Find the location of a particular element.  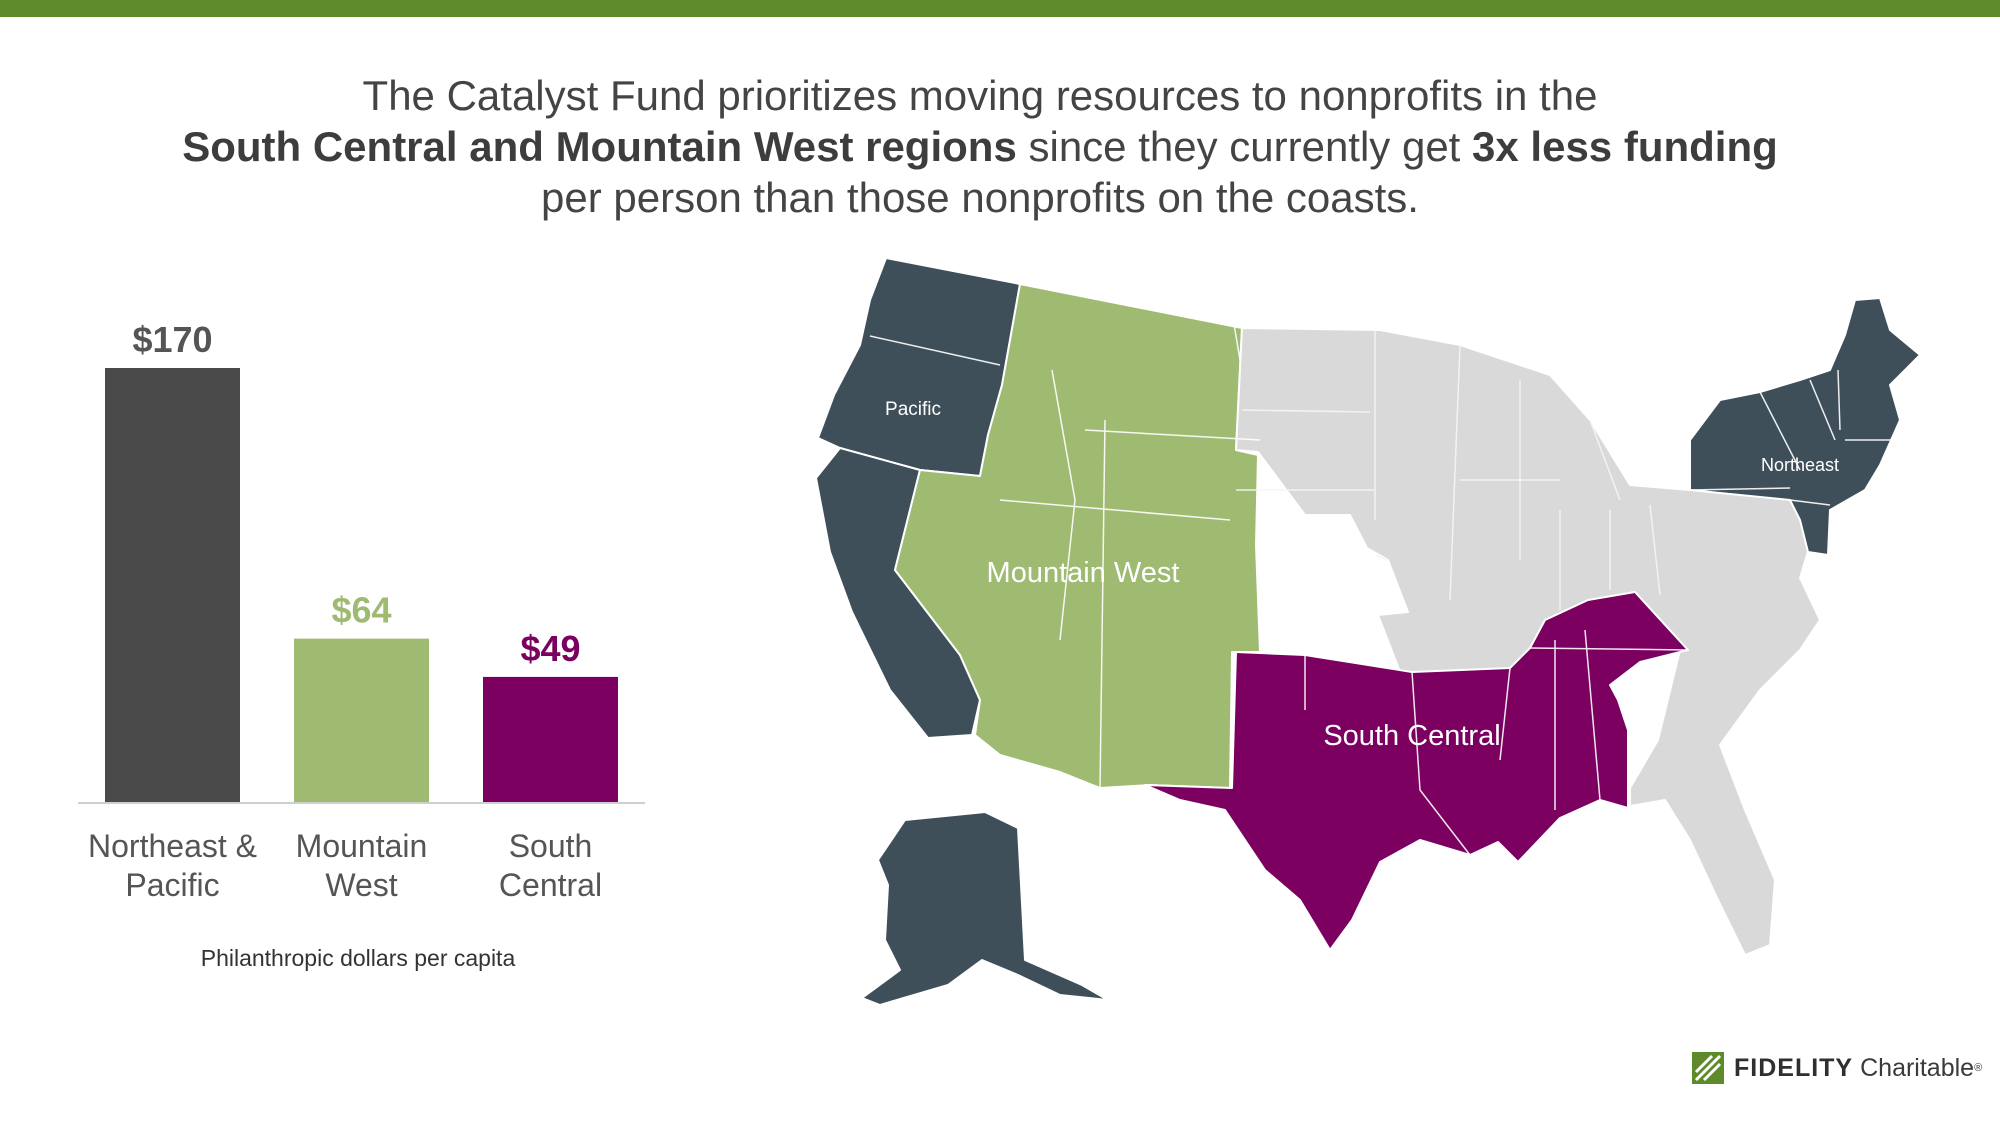

map-region-south-central is located at coordinates (1416, 771).